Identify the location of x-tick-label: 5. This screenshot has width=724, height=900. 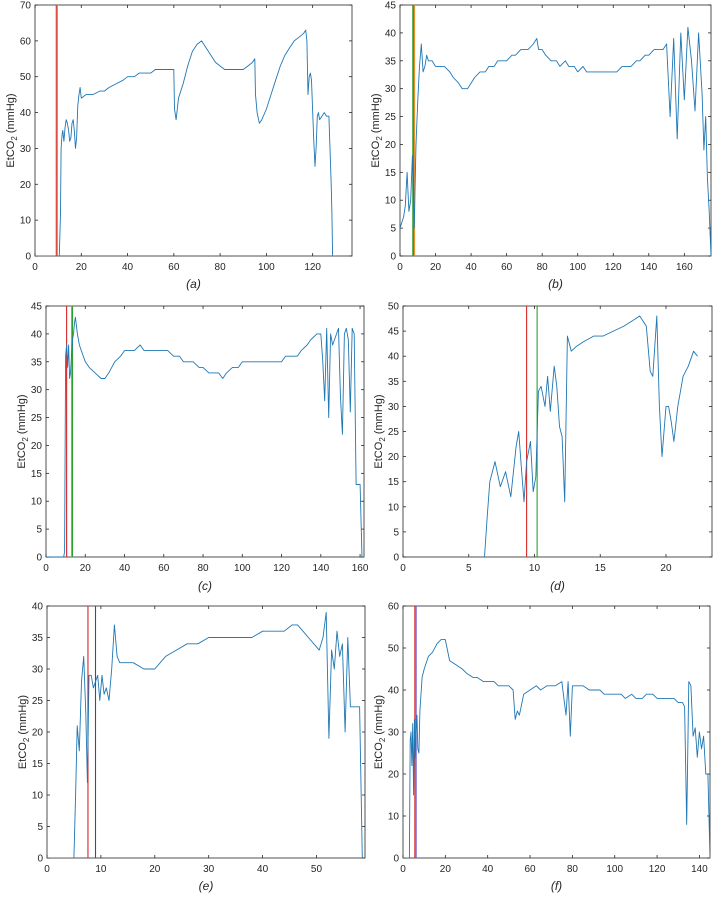
(469, 568).